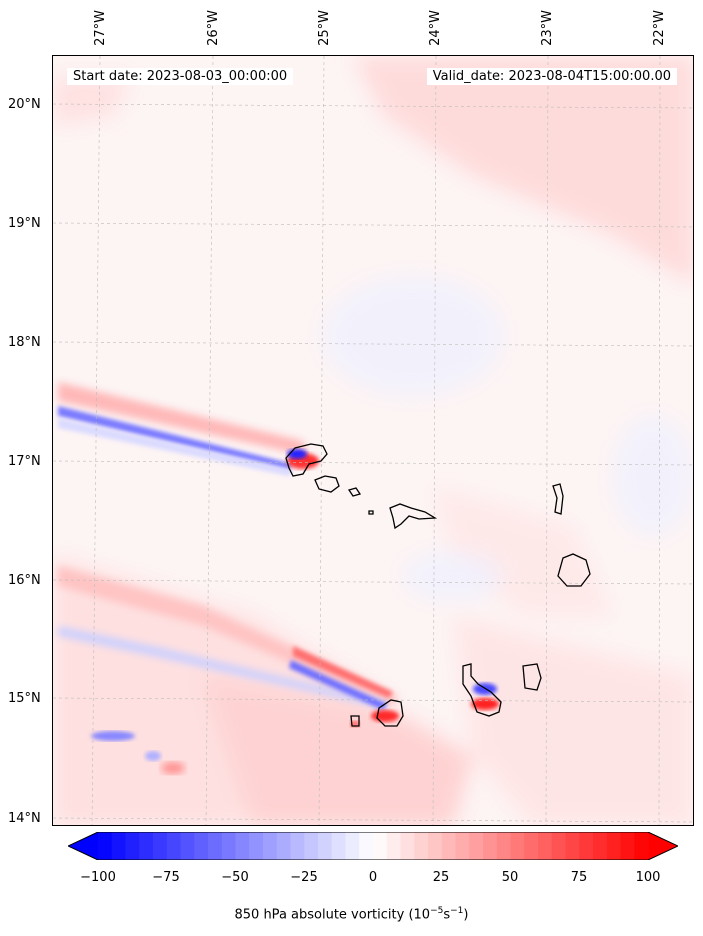 The height and width of the screenshot is (936, 703). What do you see at coordinates (24, 342) in the screenshot?
I see `lat-label-18n: 18°N` at bounding box center [24, 342].